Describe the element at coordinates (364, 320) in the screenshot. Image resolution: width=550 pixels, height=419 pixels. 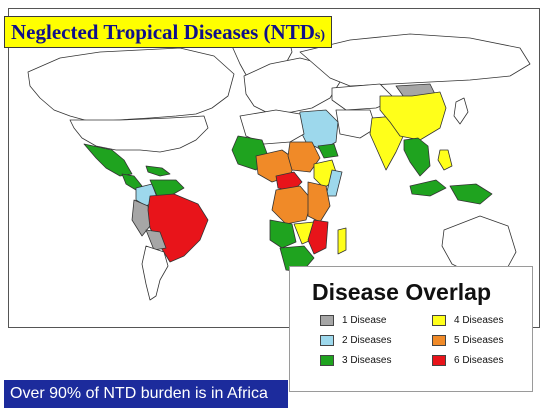
I see `legend-label-1: 1 Disease` at that location.